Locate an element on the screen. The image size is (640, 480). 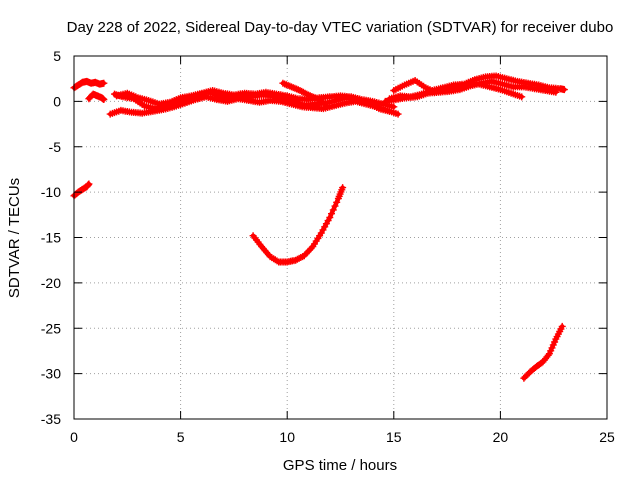
x-tick-label: 25 is located at coordinates (607, 437).